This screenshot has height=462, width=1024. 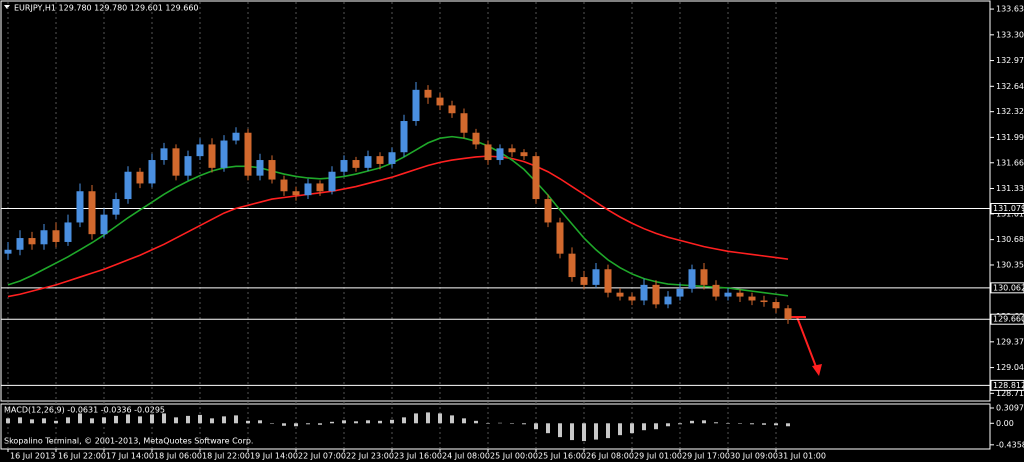 What do you see at coordinates (1007, 288) in the screenshot?
I see `level-box` at bounding box center [1007, 288].